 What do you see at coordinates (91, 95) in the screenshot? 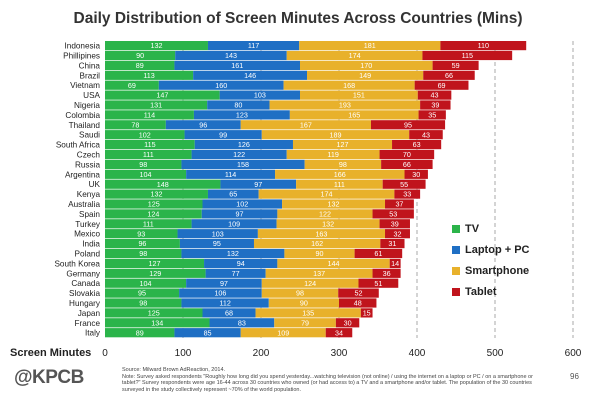
I see `category-label: USA` at bounding box center [91, 95].